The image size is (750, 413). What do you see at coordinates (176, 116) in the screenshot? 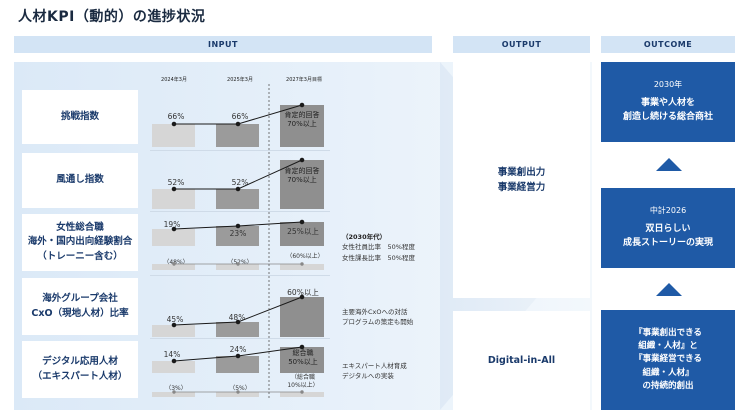
I see `value-2024: 66%` at bounding box center [176, 116].